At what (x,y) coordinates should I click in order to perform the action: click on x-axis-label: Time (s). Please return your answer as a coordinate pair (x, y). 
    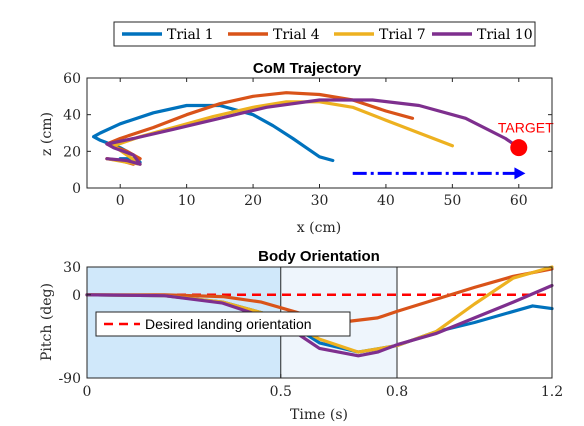
    Looking at the image, I should click on (319, 415).